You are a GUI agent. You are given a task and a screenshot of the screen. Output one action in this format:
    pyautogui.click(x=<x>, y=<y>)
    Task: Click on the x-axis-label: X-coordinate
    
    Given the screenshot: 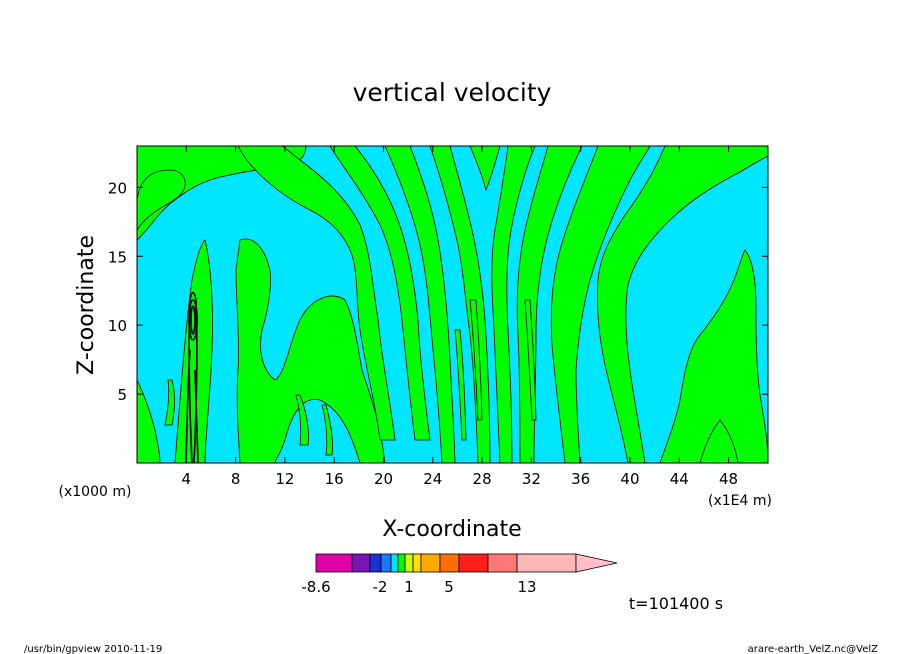 What is the action you would take?
    pyautogui.click(x=451, y=529)
    